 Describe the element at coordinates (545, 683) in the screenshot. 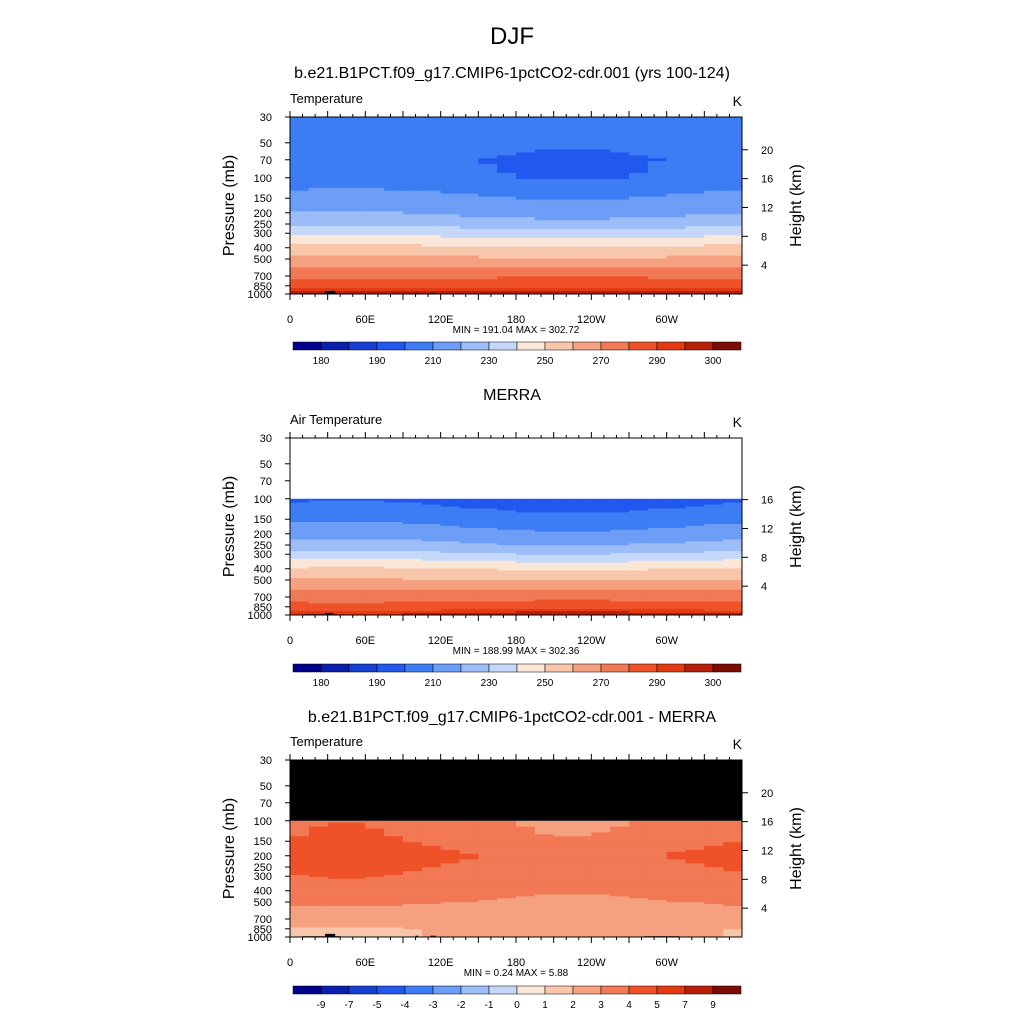

I see `colorbar-label: 250` at that location.